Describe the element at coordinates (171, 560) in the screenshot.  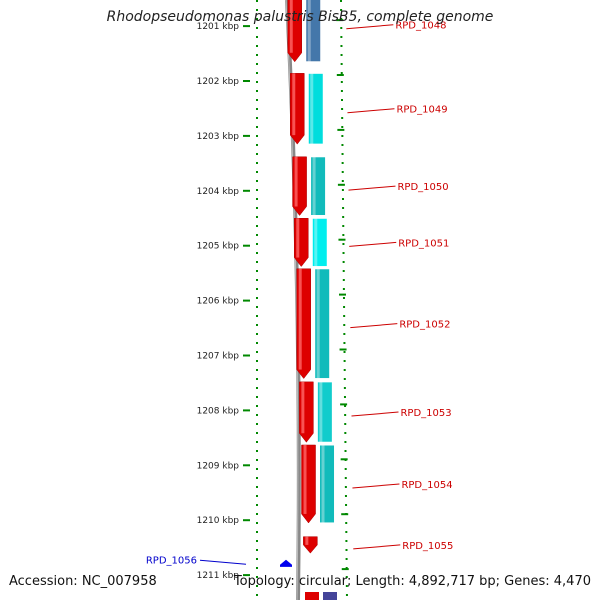
I see `gene-label: RPD_1056` at that location.